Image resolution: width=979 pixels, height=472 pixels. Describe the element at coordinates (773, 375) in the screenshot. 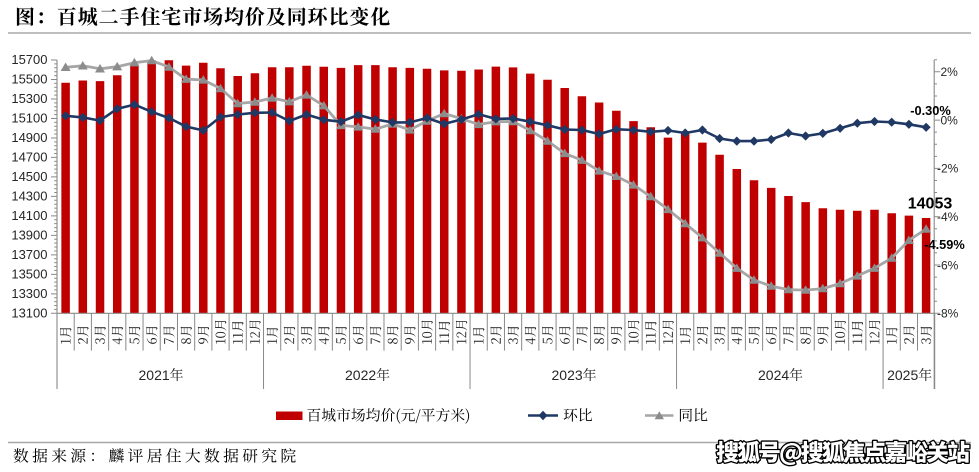

I see `svg-text: 2024` at that location.